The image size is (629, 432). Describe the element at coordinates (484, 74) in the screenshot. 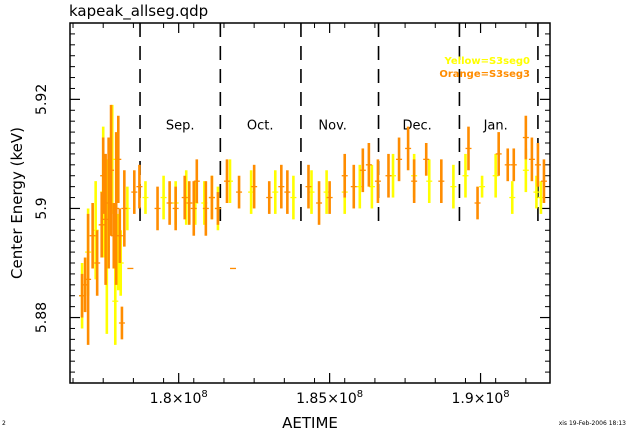

I see `legend-entry-s3seg3: Orange=S3seg3` at that location.